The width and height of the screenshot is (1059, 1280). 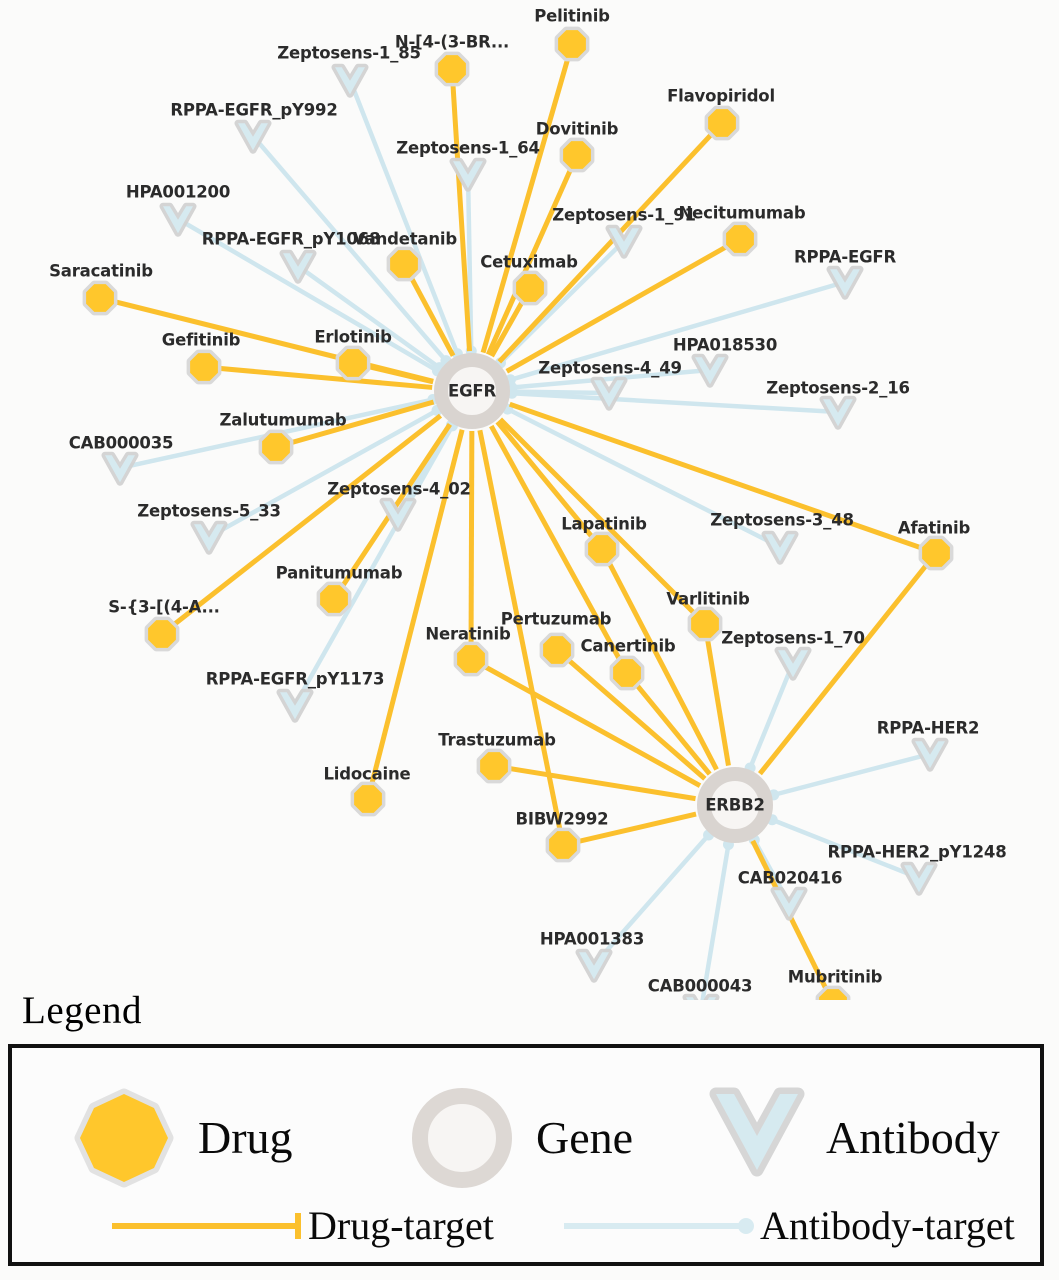 I want to click on drug-target-edge-icon, so click(x=206, y=1226).